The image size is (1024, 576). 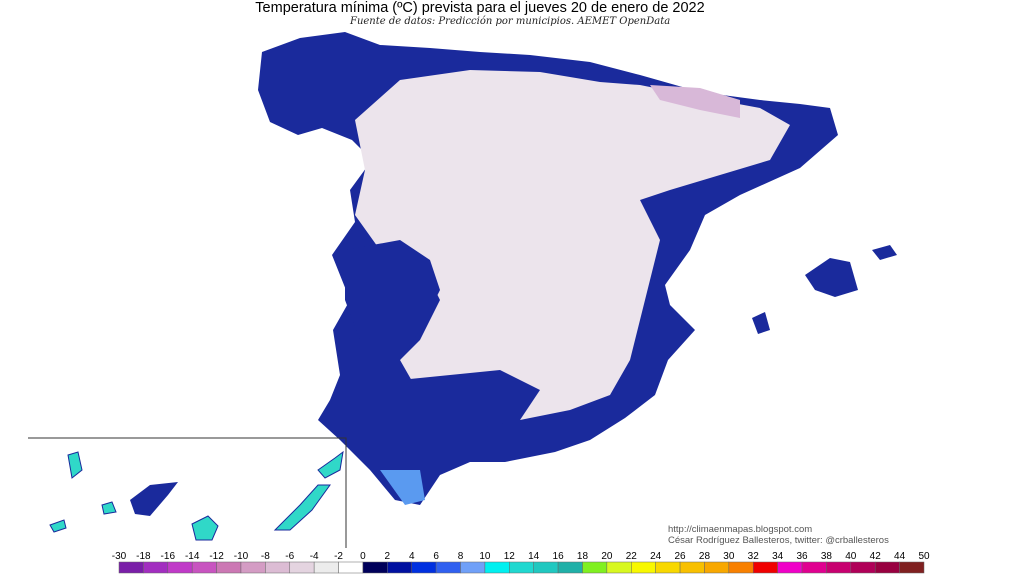 I want to click on credits-url: http://climaenmapas.blogspot.com, so click(x=740, y=529).